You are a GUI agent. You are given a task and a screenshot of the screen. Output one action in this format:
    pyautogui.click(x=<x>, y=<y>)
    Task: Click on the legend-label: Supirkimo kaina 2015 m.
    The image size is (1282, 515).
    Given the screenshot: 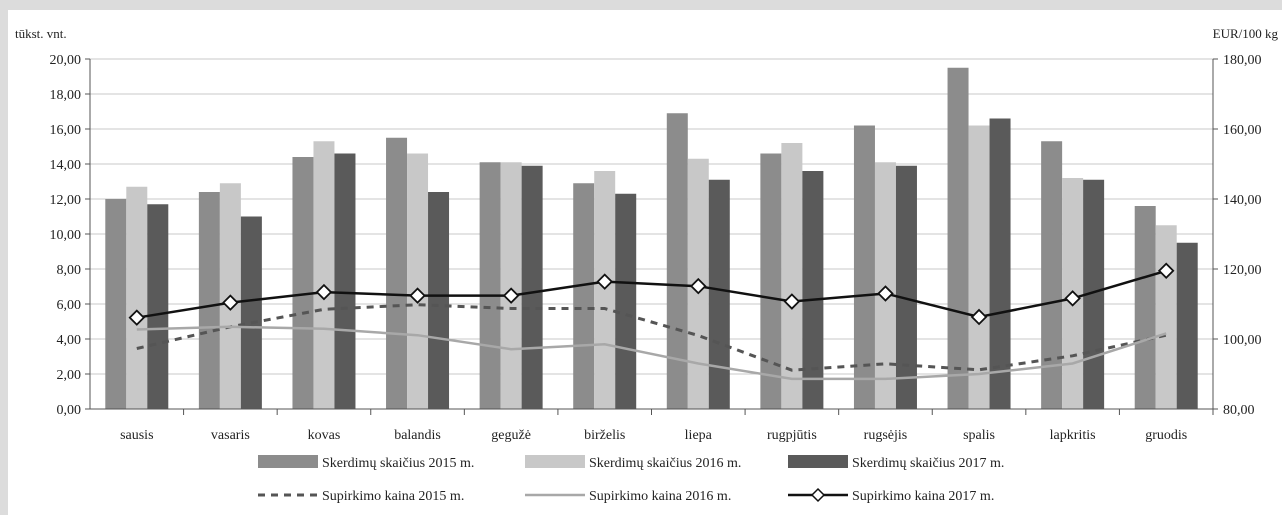 What is the action you would take?
    pyautogui.click(x=393, y=496)
    